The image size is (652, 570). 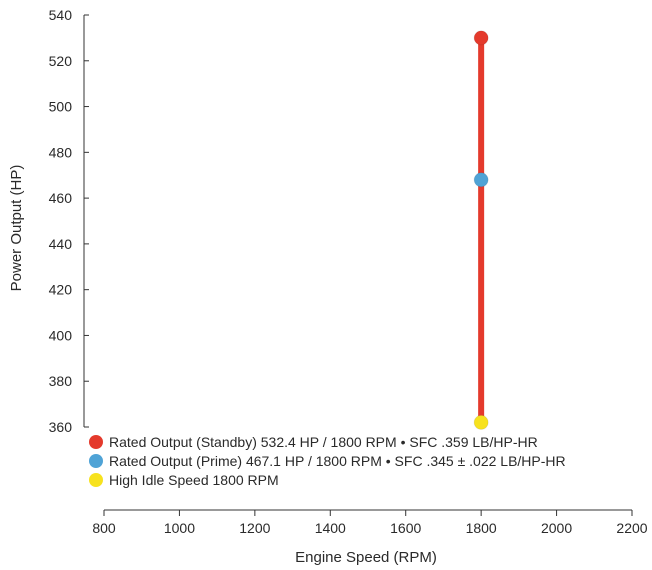 I want to click on y-tick-label: 520, so click(x=61, y=61).